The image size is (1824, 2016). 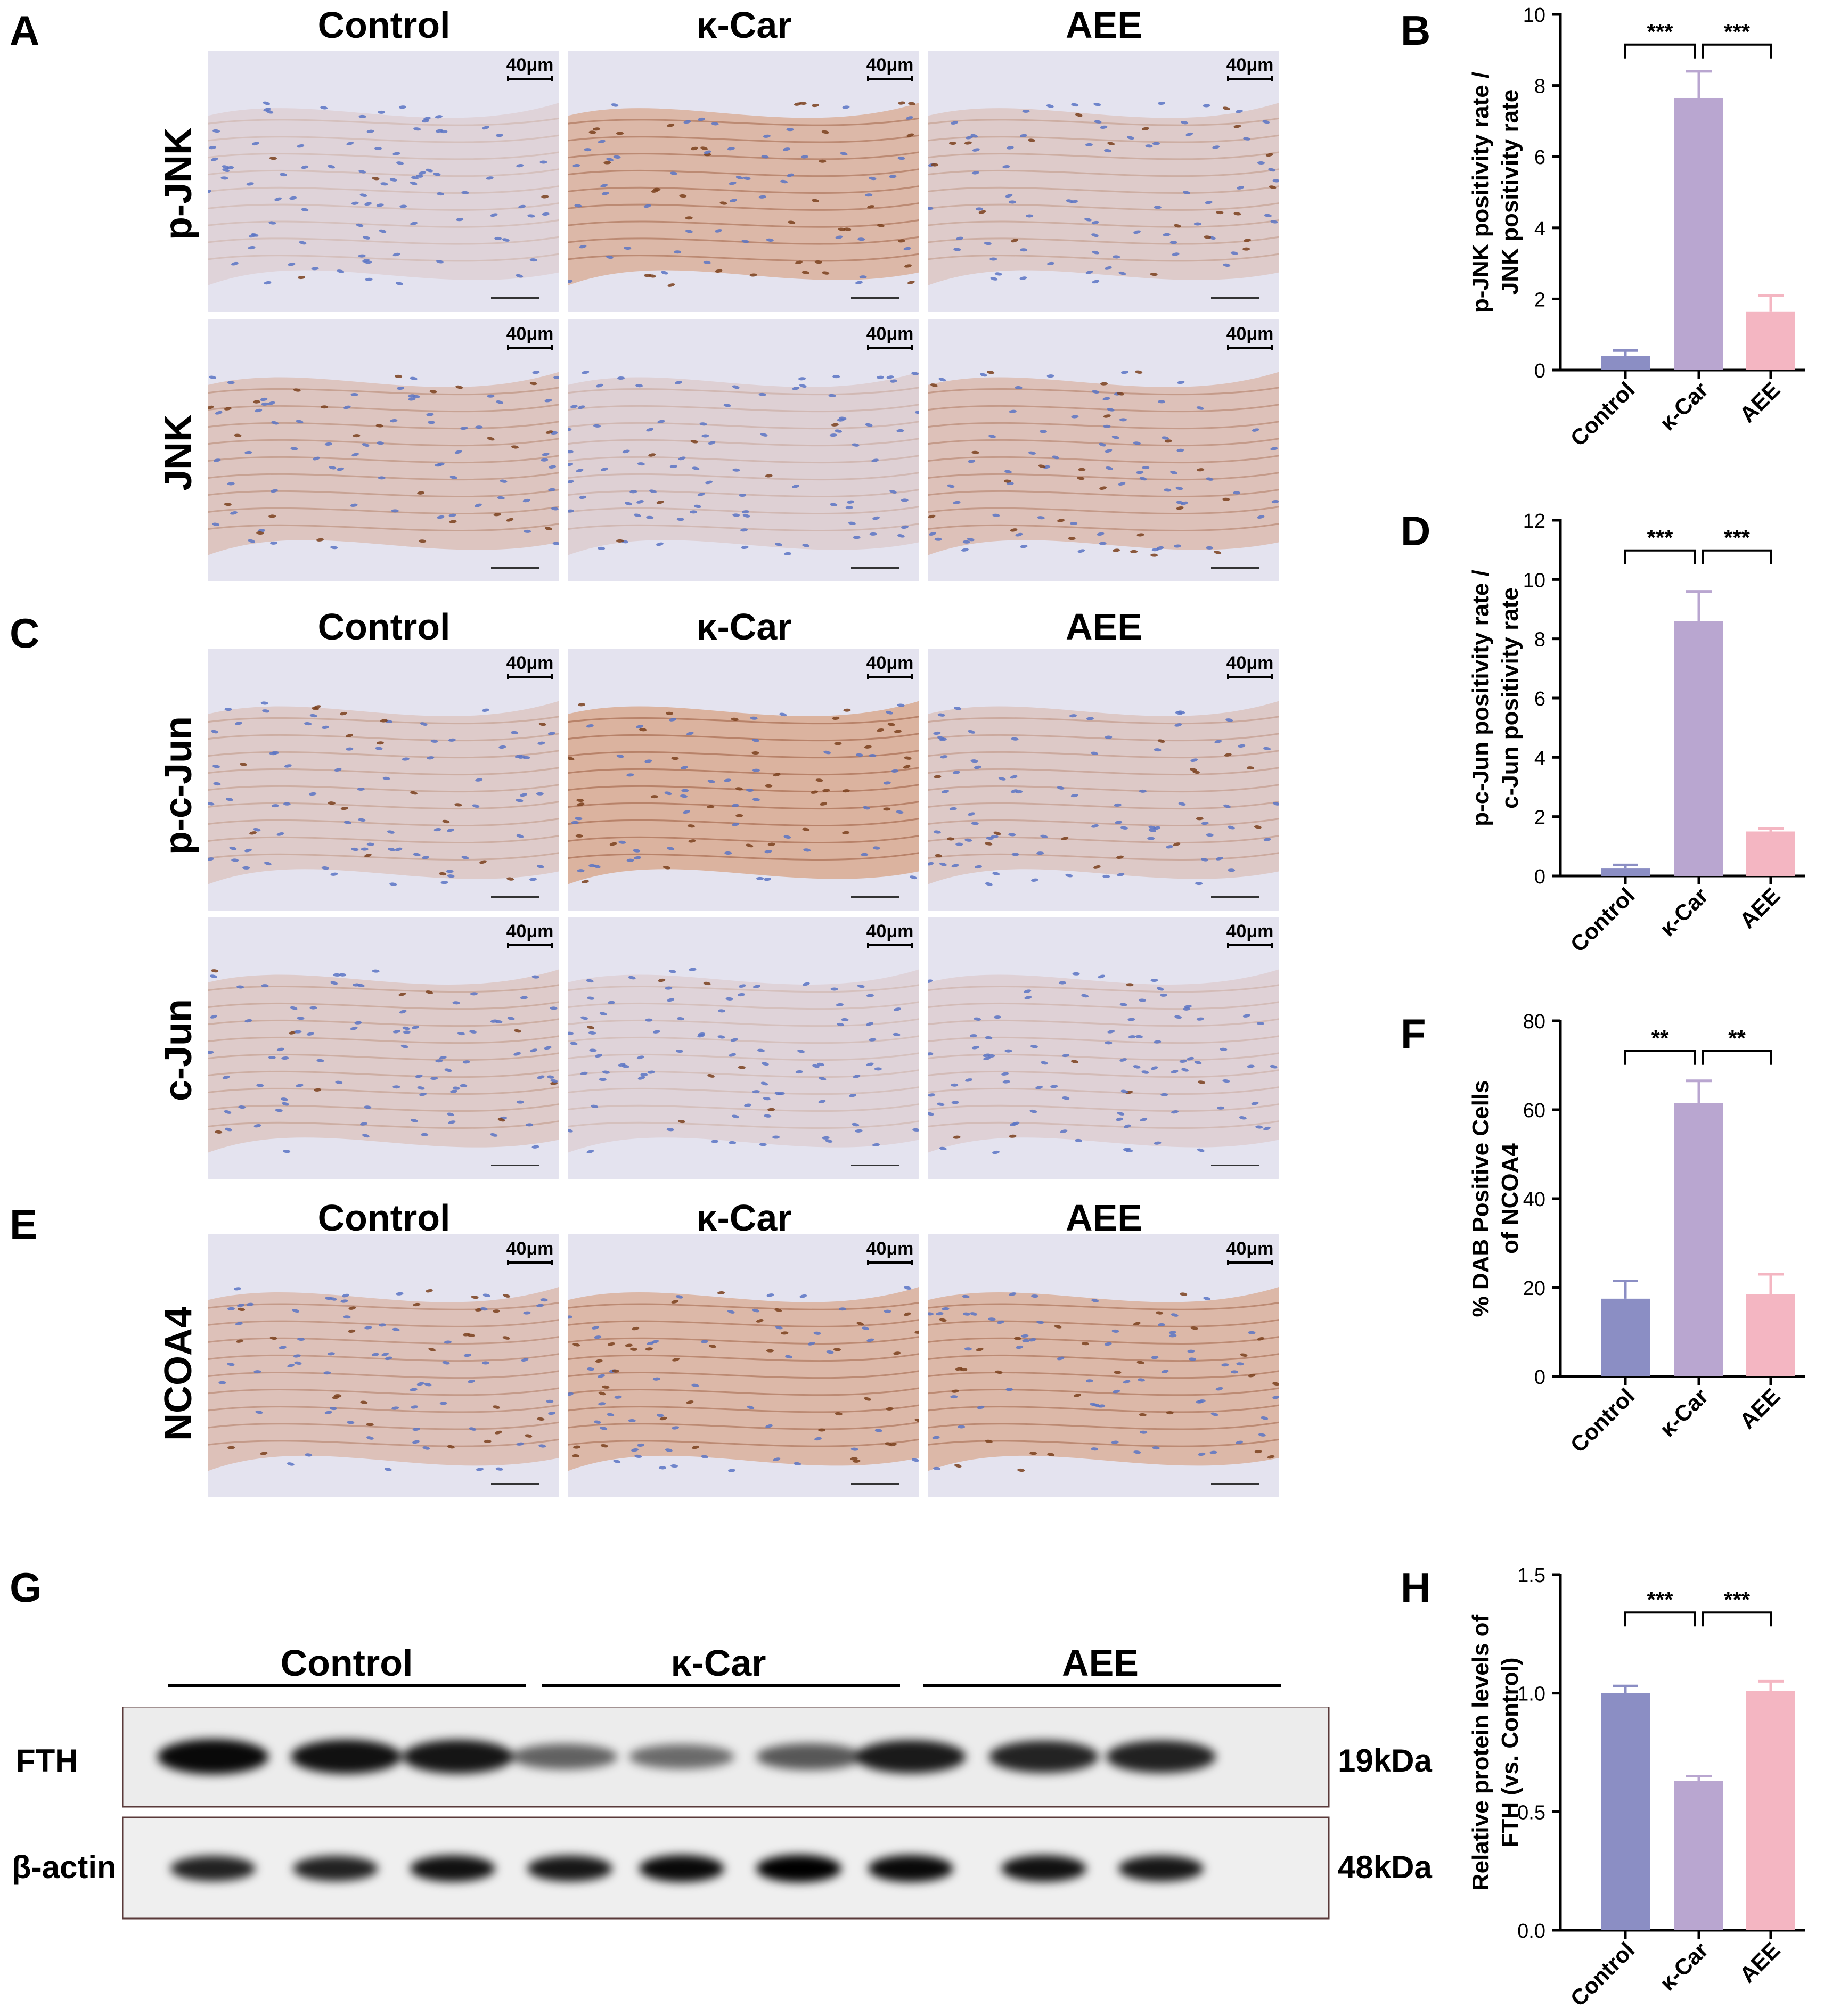 What do you see at coordinates (744, 627) in the screenshot?
I see `col-label-kcar-c: κ-Car` at bounding box center [744, 627].